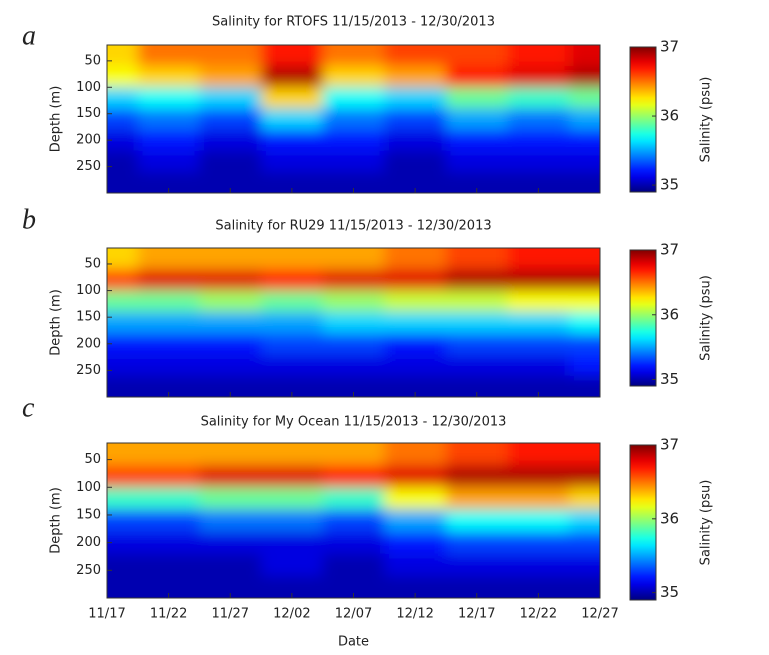  Describe the element at coordinates (538, 614) in the screenshot. I see `x-tick-label: 12/22` at that location.